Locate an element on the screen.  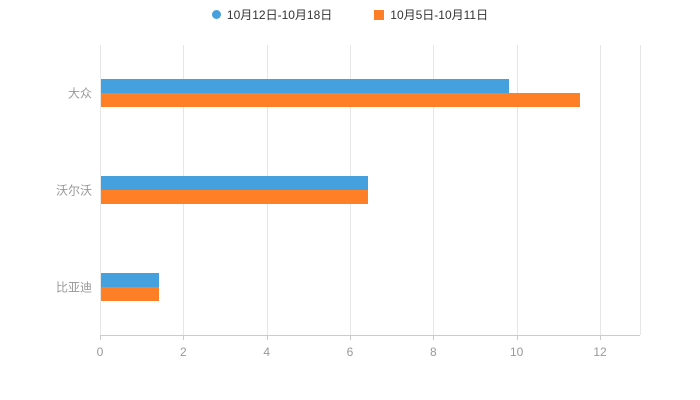
legend-label-week2: 10月12日-10月18日 is located at coordinates (279, 15).